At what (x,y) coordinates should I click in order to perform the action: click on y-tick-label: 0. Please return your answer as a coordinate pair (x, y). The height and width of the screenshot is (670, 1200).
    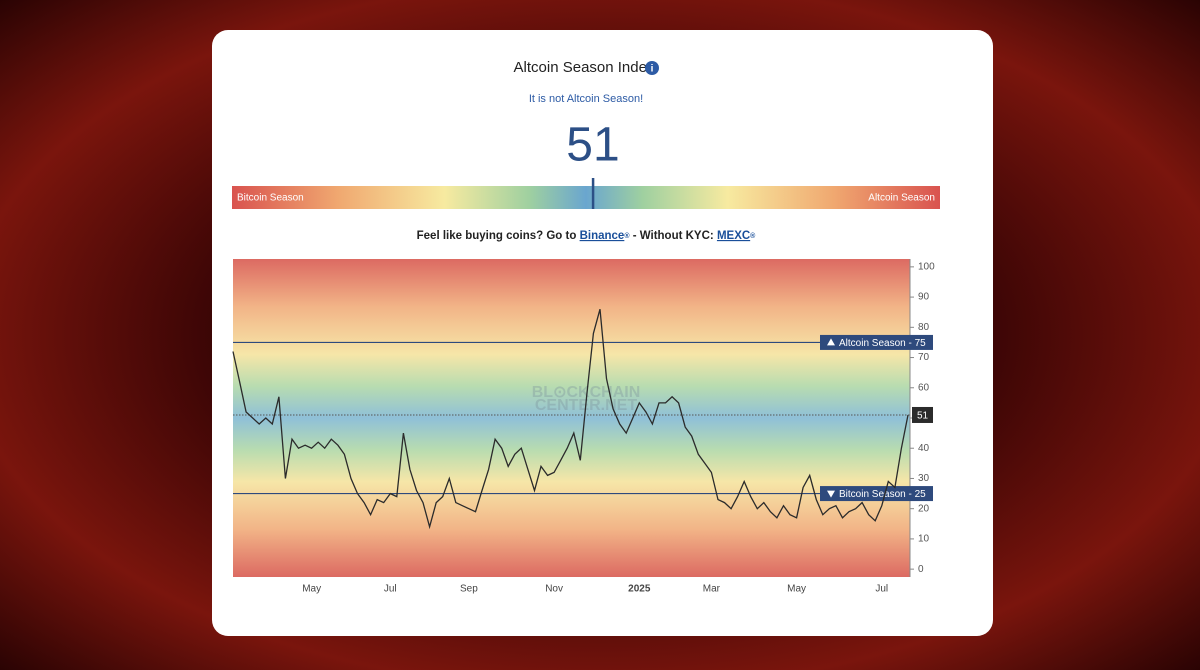
    Looking at the image, I should click on (921, 569).